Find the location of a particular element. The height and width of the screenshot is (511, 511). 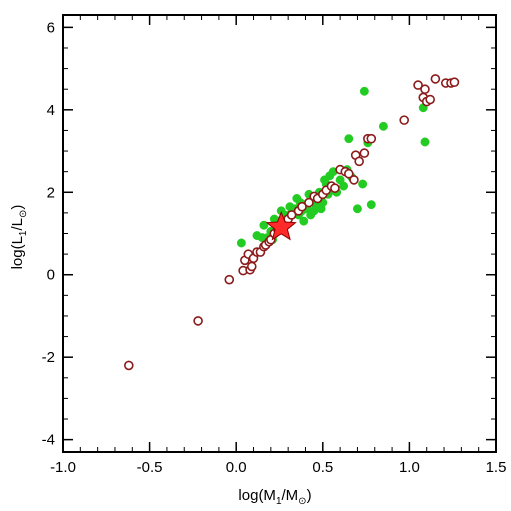

y-tick-label: 4 is located at coordinates (51, 110).